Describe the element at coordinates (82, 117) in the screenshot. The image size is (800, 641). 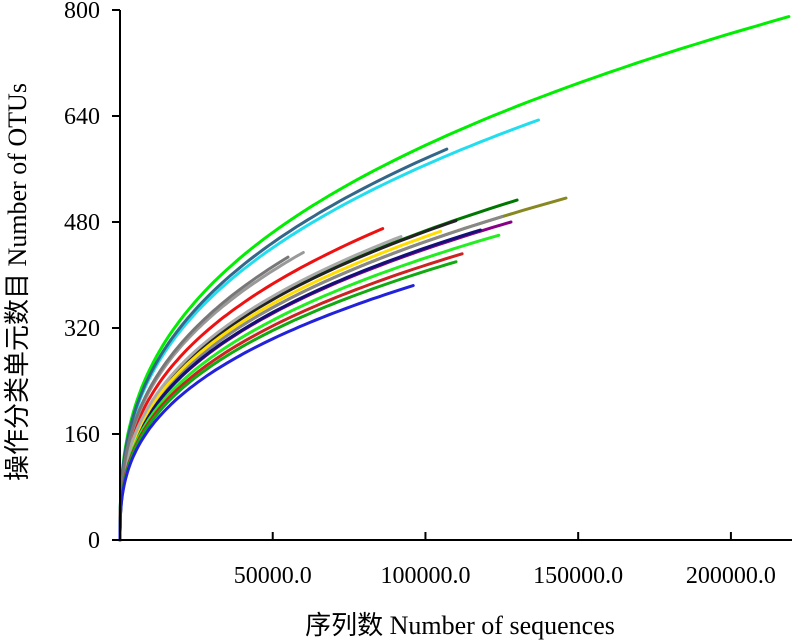
I see `y-tick-label: 640` at that location.